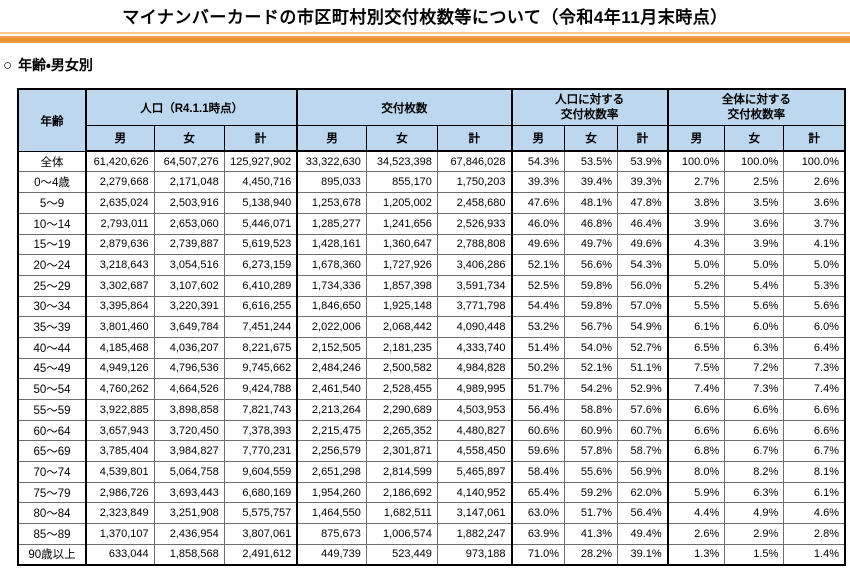 The image size is (850, 586). Describe the element at coordinates (756, 107) in the screenshot. I see `header-rate-vs-total-group: 全体に対する 交付枚数率` at that location.